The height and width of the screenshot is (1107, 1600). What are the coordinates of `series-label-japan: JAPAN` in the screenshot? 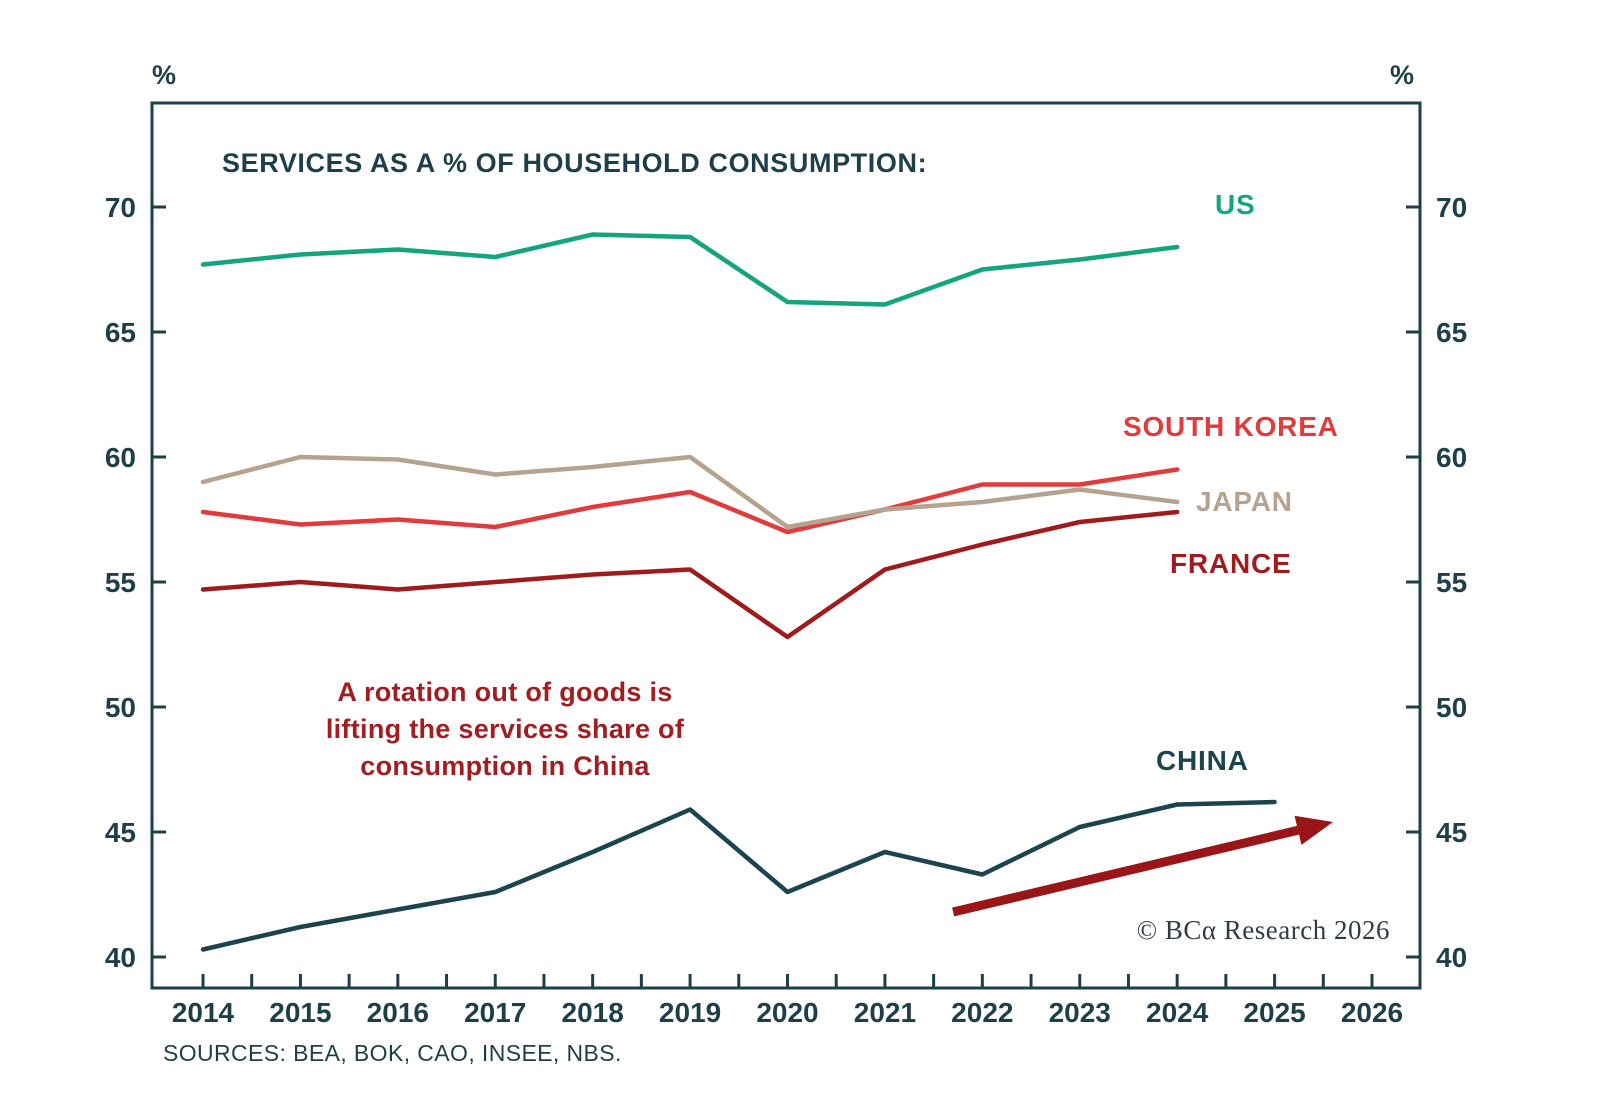 It's located at (1244, 501).